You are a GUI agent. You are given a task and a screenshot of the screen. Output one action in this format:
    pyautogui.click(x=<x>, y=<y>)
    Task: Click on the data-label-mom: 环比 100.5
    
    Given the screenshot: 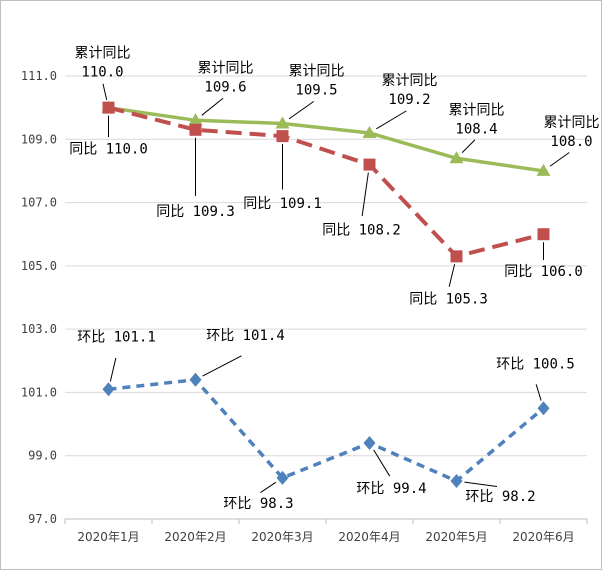 What is the action you would take?
    pyautogui.click(x=535, y=364)
    